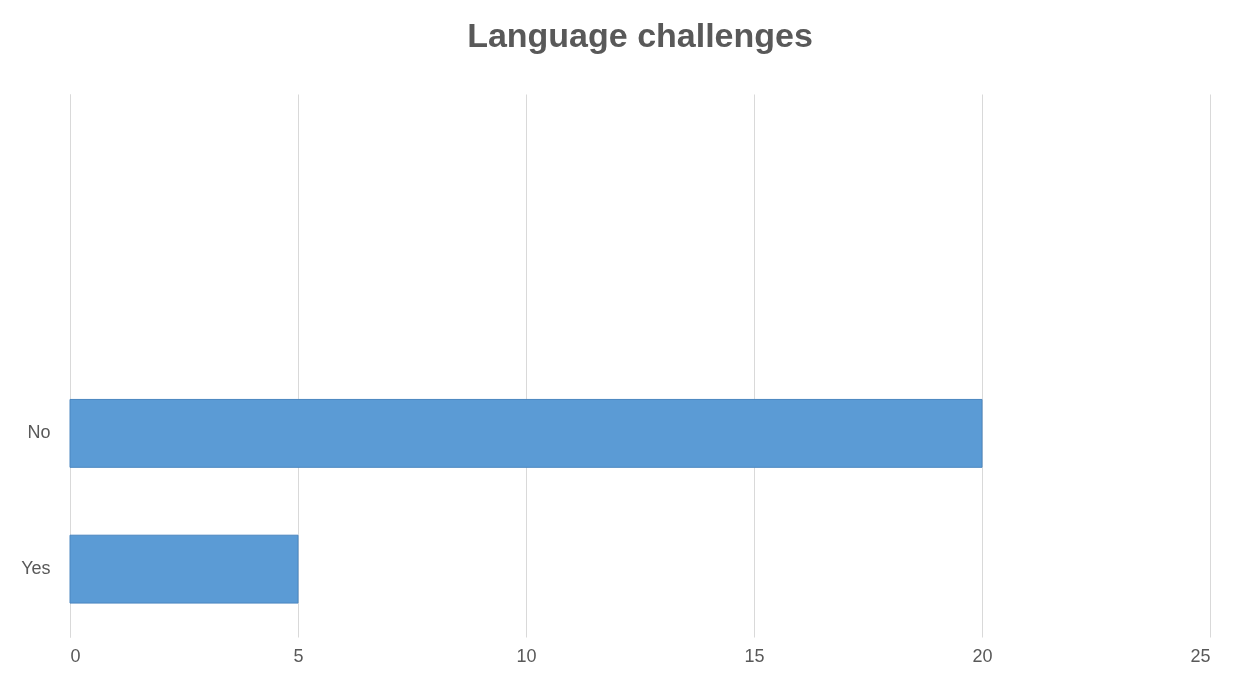 Image resolution: width=1250 pixels, height=691 pixels. I want to click on chart-title: Language challenges, so click(640, 35).